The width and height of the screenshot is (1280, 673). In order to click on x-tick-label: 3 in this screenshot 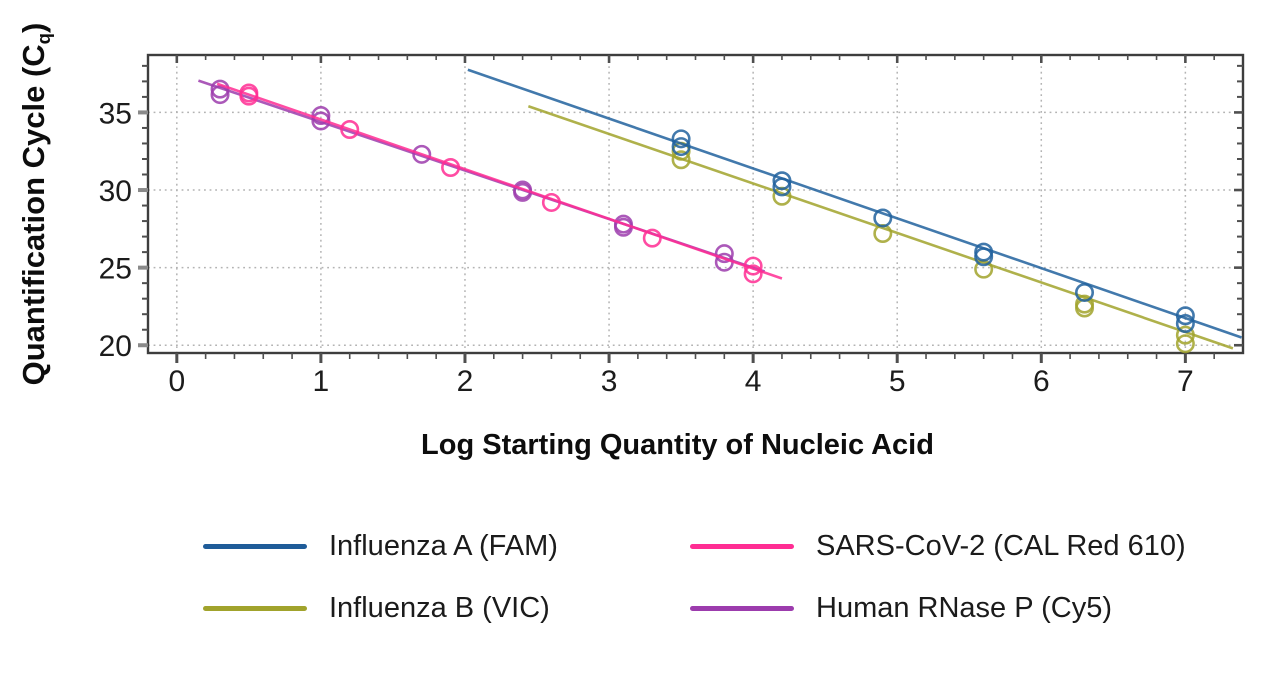, I will do `click(609, 381)`.